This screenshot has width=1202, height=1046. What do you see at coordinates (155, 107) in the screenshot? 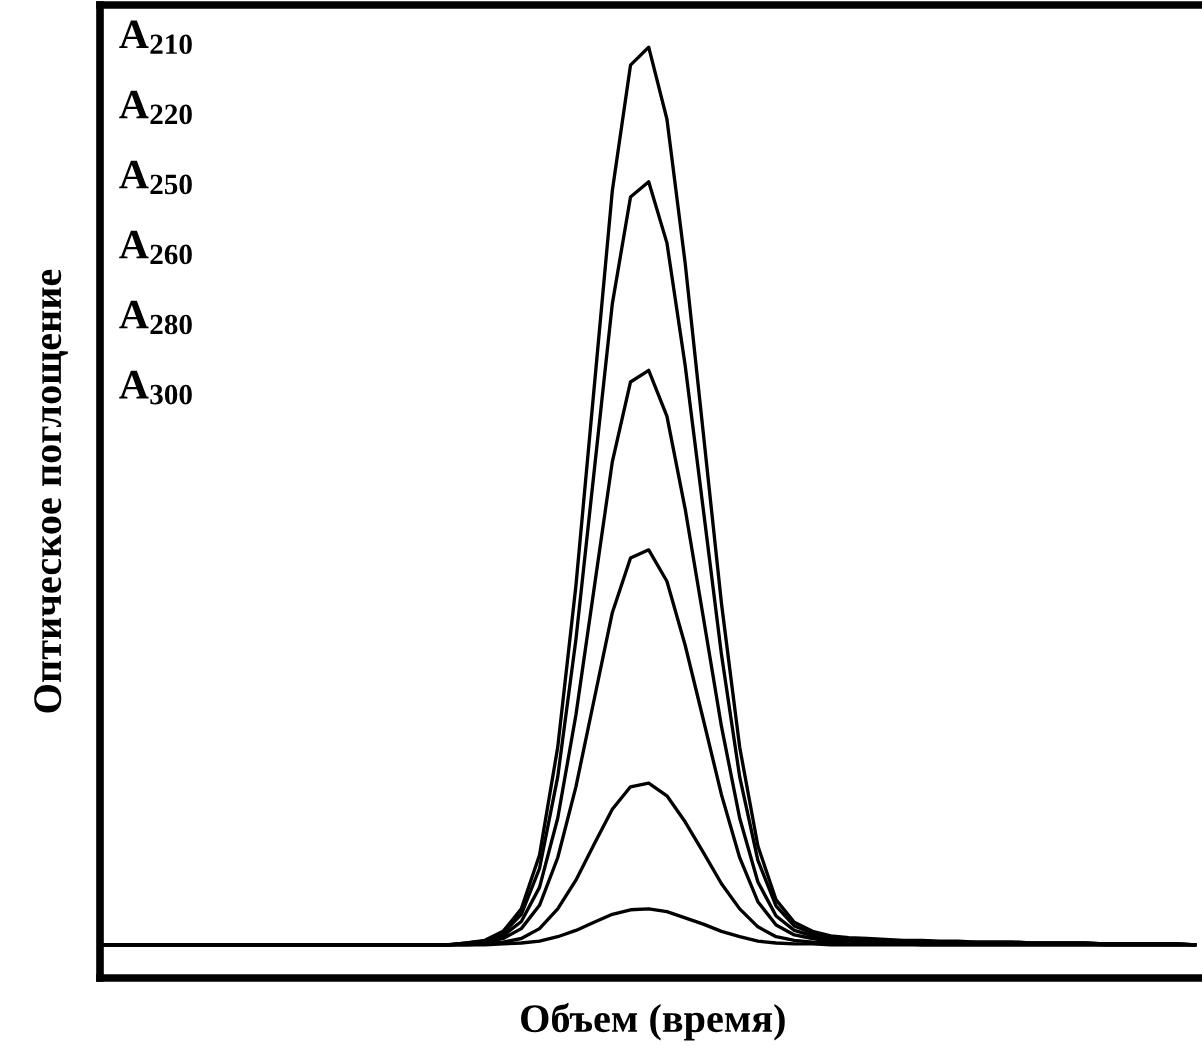
I see `annotation: A$_{220}$` at bounding box center [155, 107].